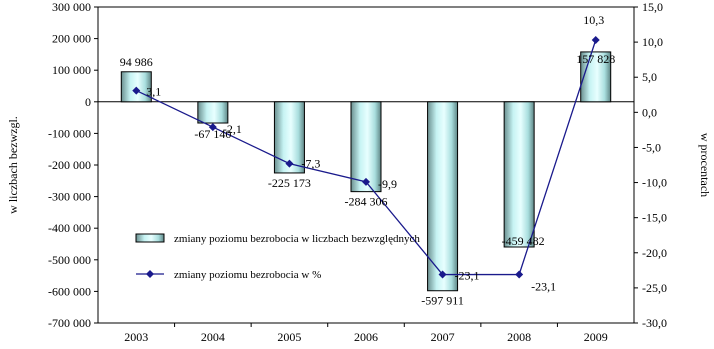  Describe the element at coordinates (366, 147) in the screenshot. I see `bar-2006` at that location.